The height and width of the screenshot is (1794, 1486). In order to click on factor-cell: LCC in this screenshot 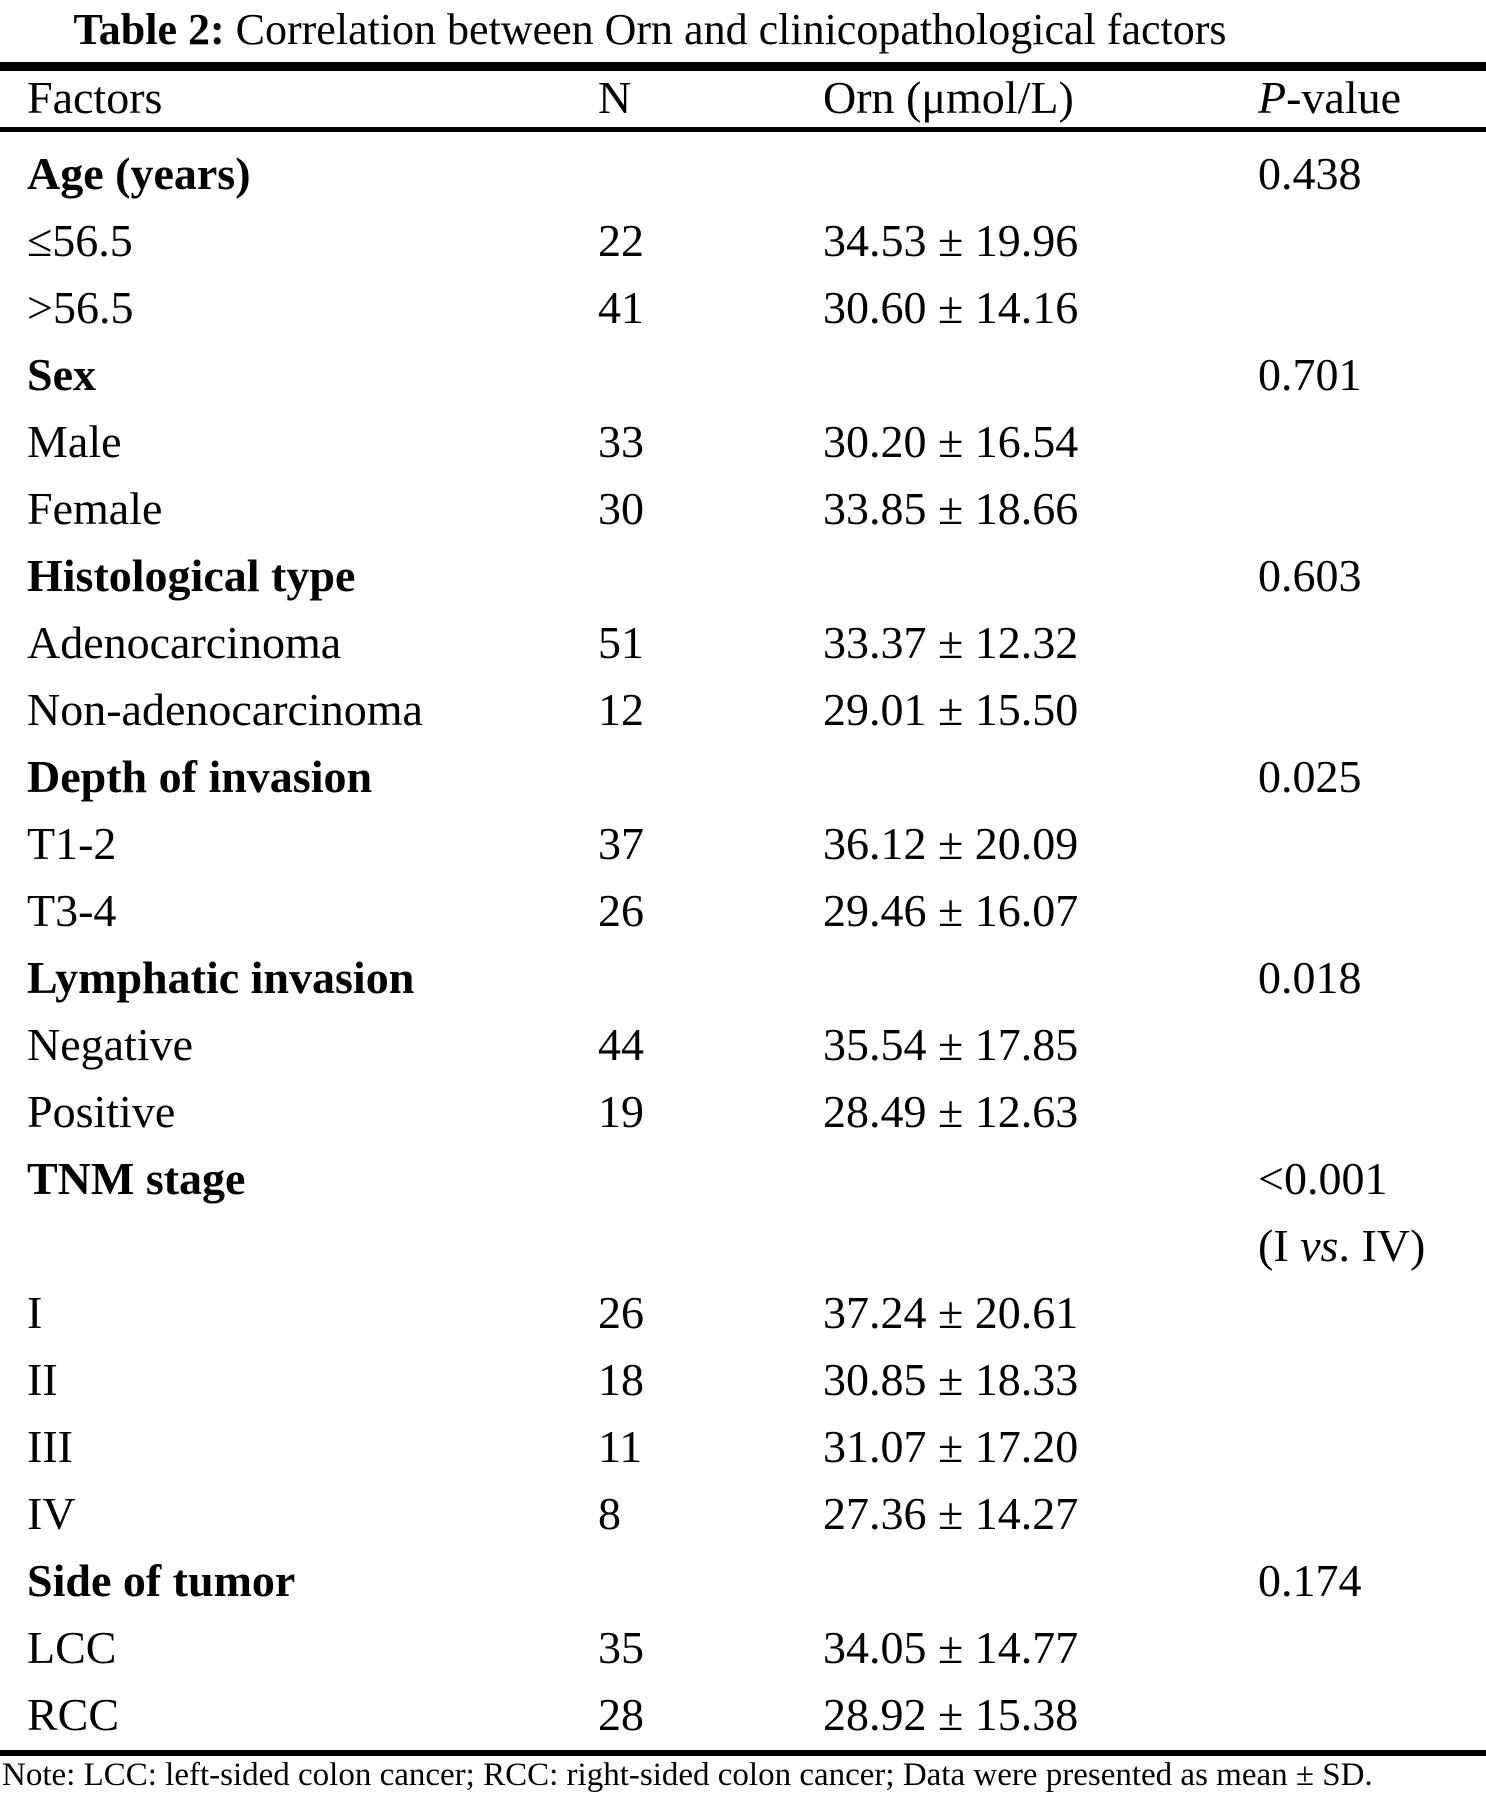, I will do `click(72, 1647)`.